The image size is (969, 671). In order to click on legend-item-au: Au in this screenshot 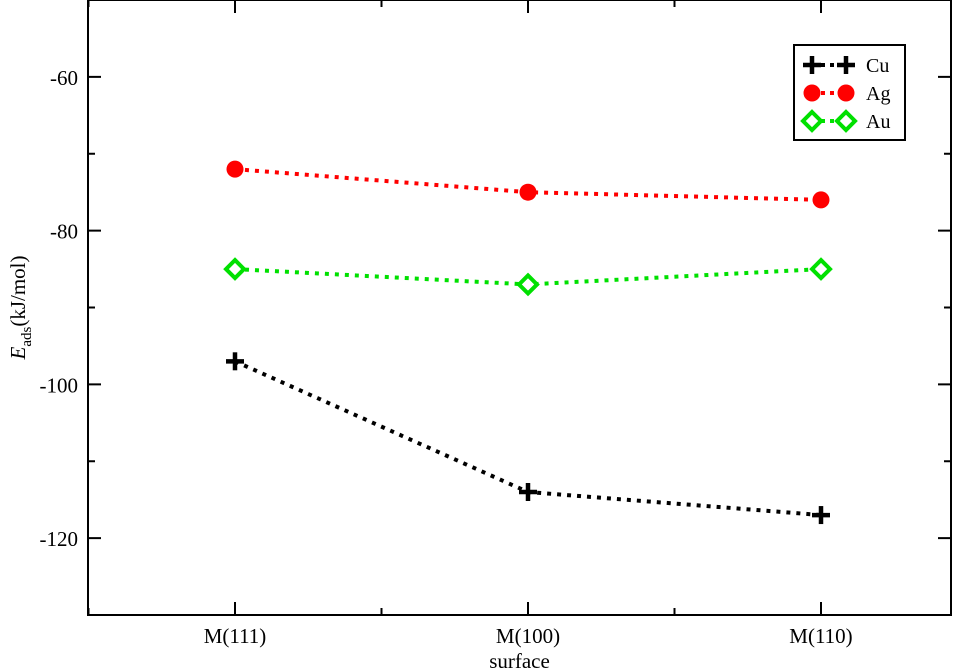, I will do `click(845, 121)`.